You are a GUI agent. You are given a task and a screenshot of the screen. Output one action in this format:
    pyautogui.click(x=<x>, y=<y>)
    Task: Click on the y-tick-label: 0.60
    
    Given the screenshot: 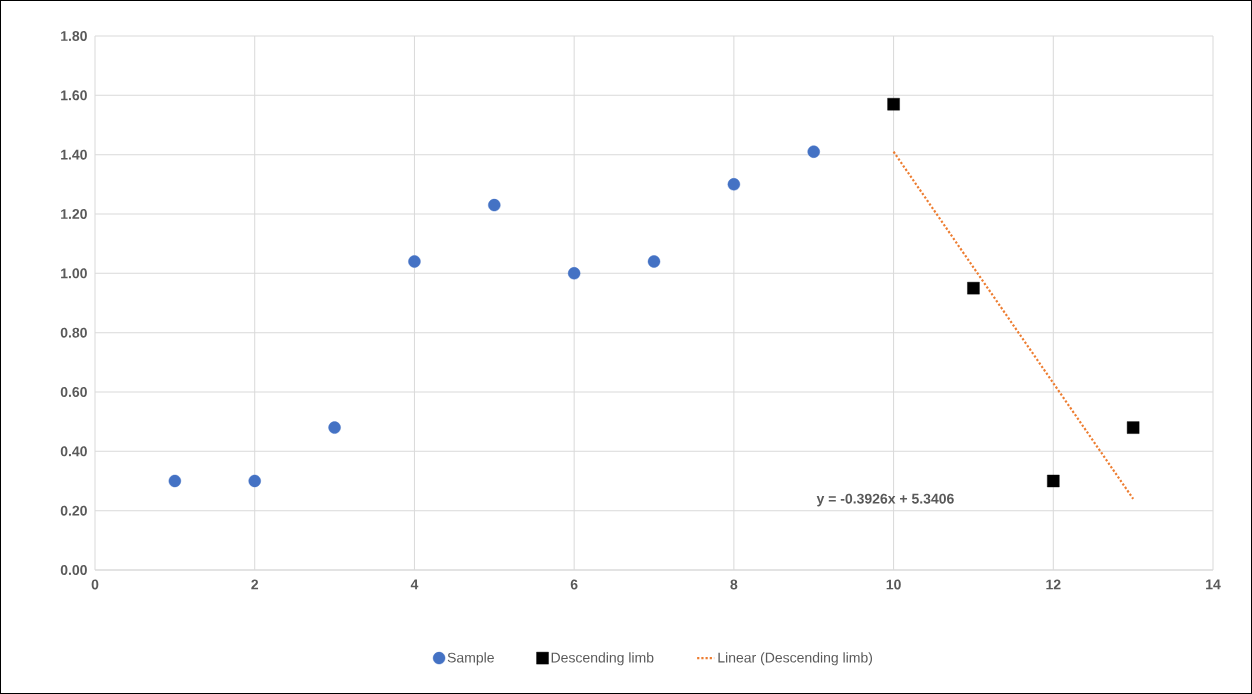 What is the action you would take?
    pyautogui.click(x=73, y=392)
    